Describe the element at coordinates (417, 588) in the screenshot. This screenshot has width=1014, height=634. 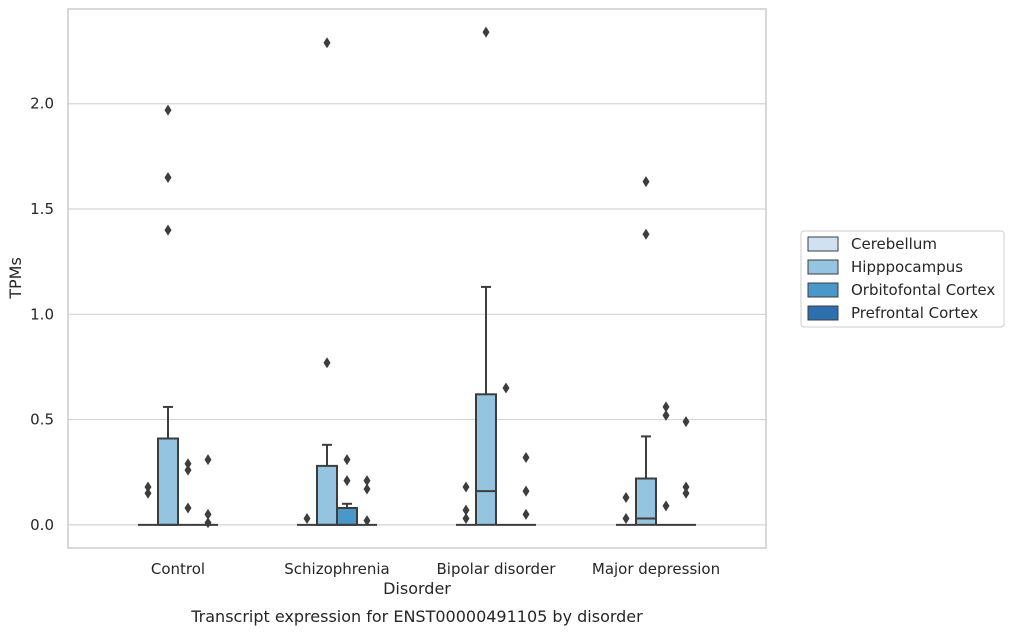
I see `x-axis-title: Disorder` at that location.